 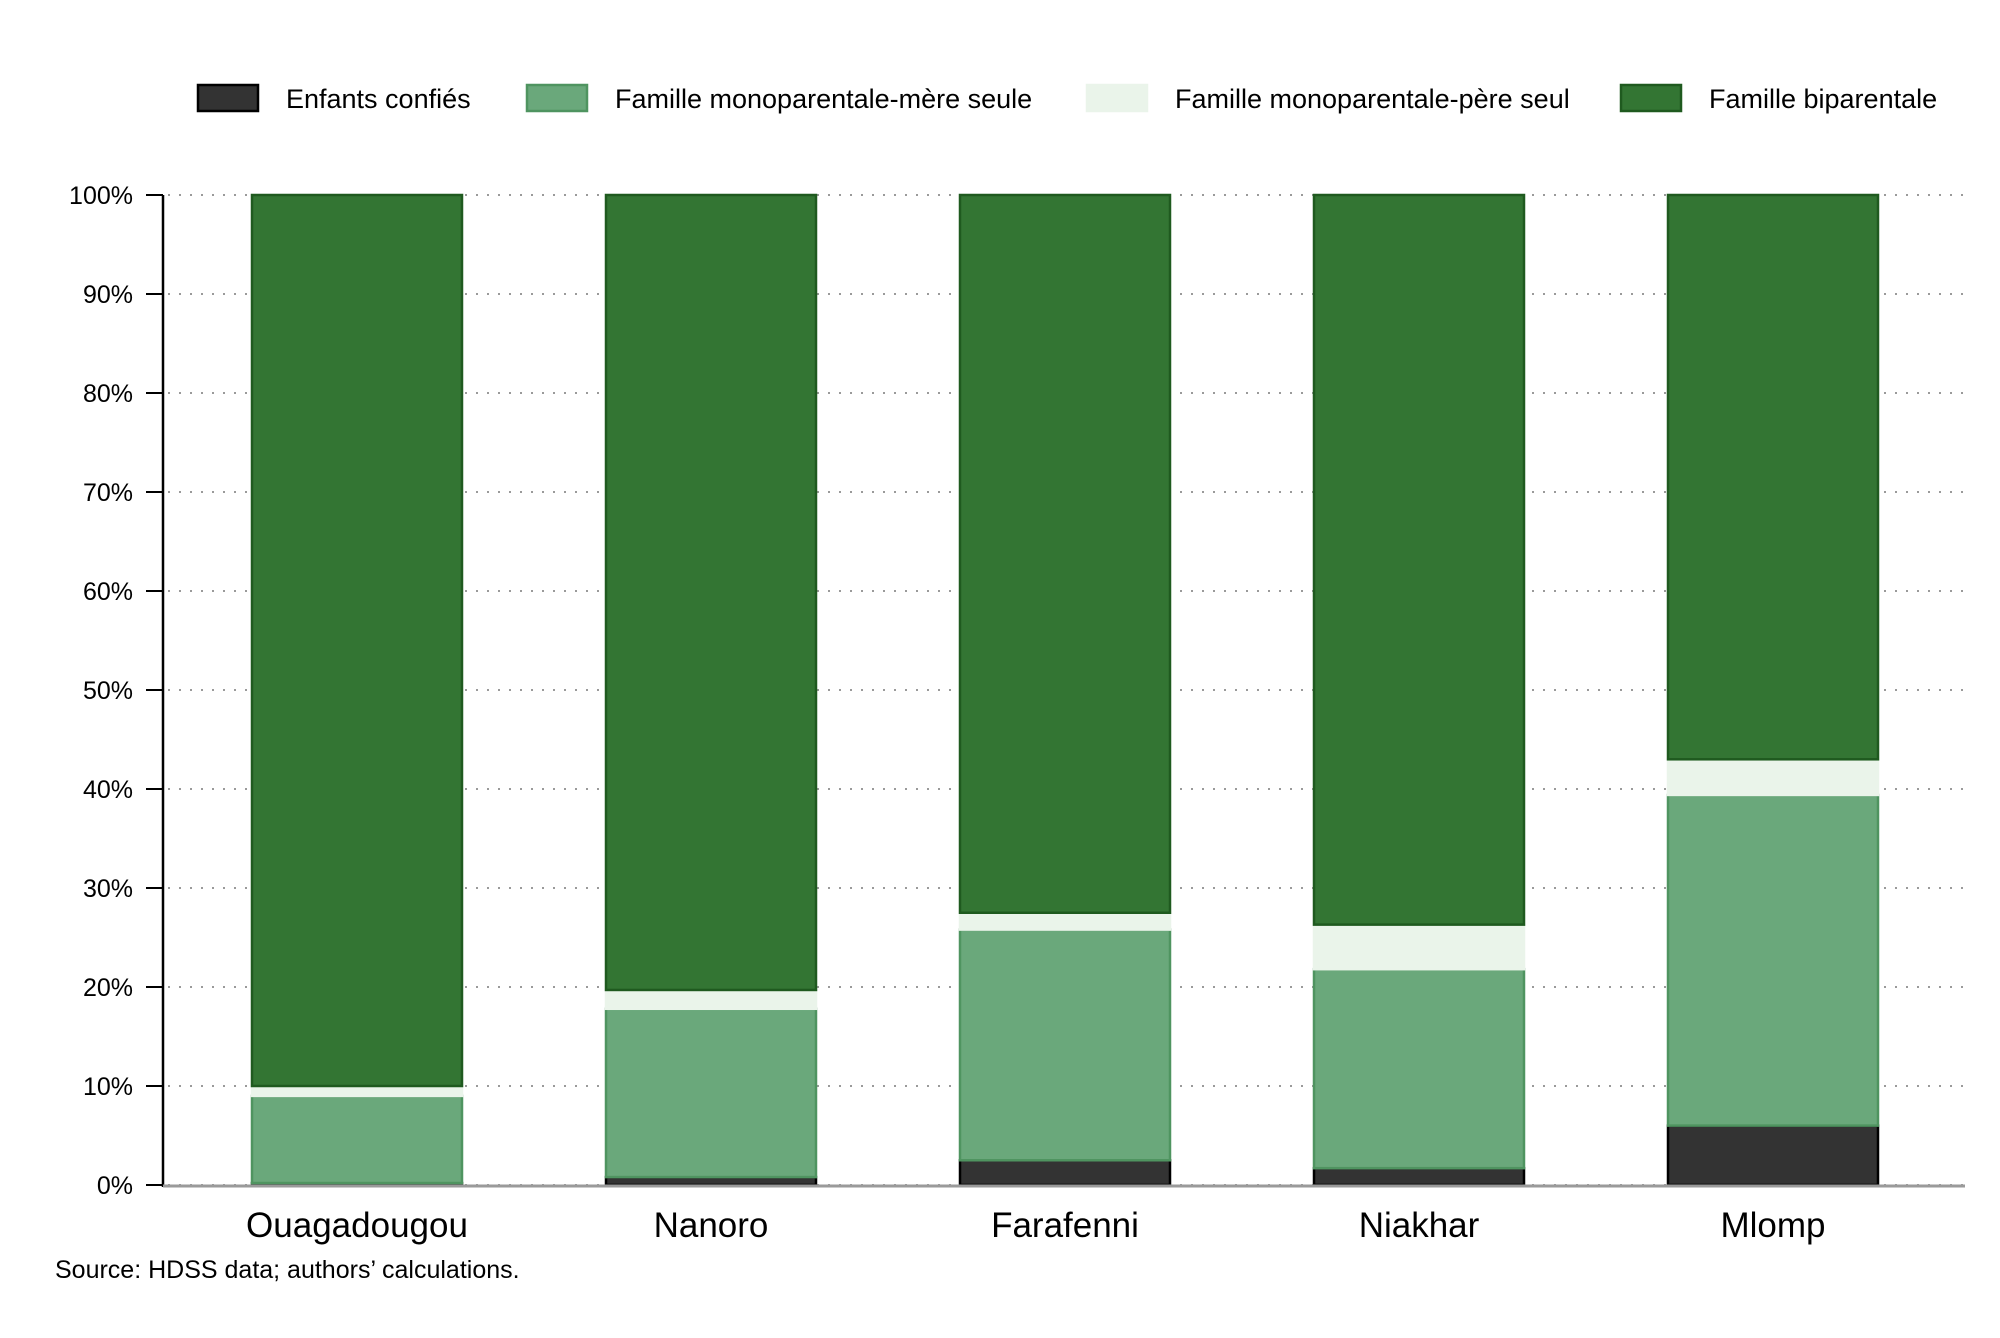 What do you see at coordinates (711, 999) in the screenshot?
I see `bar-segment-nanoro-s3` at bounding box center [711, 999].